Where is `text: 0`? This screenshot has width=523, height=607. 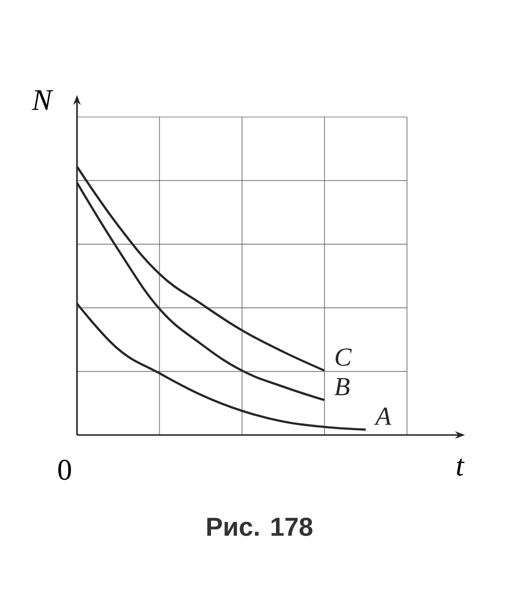
text: 0 is located at coordinates (64, 470).